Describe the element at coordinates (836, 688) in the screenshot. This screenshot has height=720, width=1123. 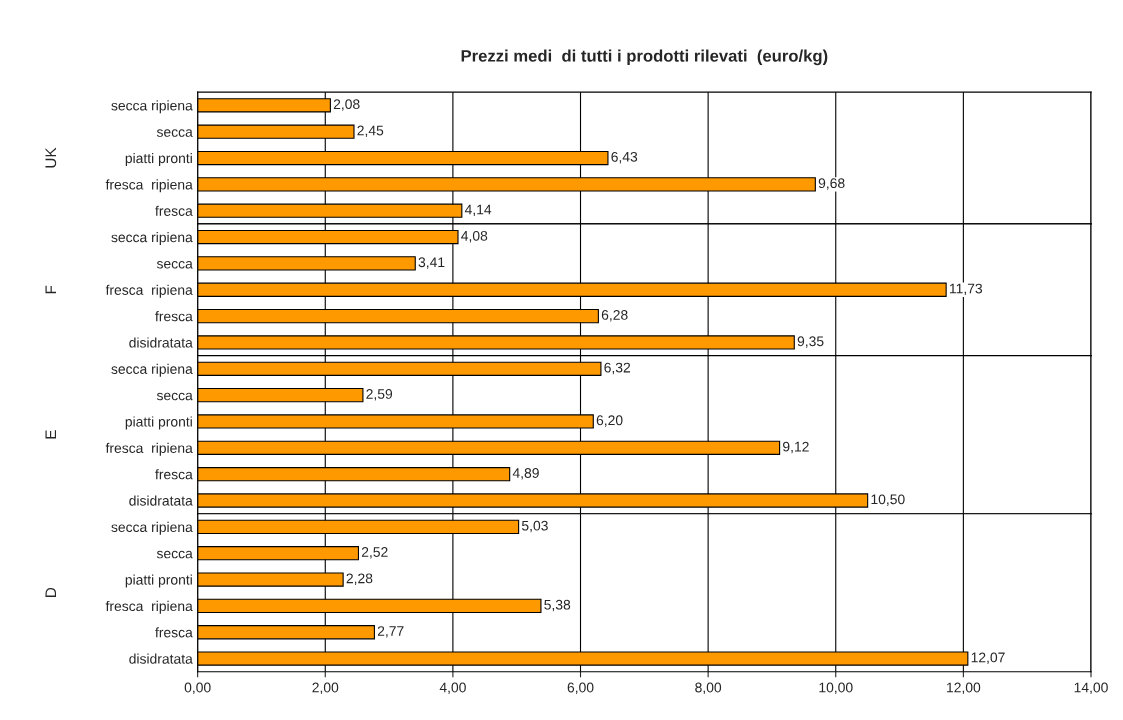
I see `x-tick-label: 10,00` at that location.